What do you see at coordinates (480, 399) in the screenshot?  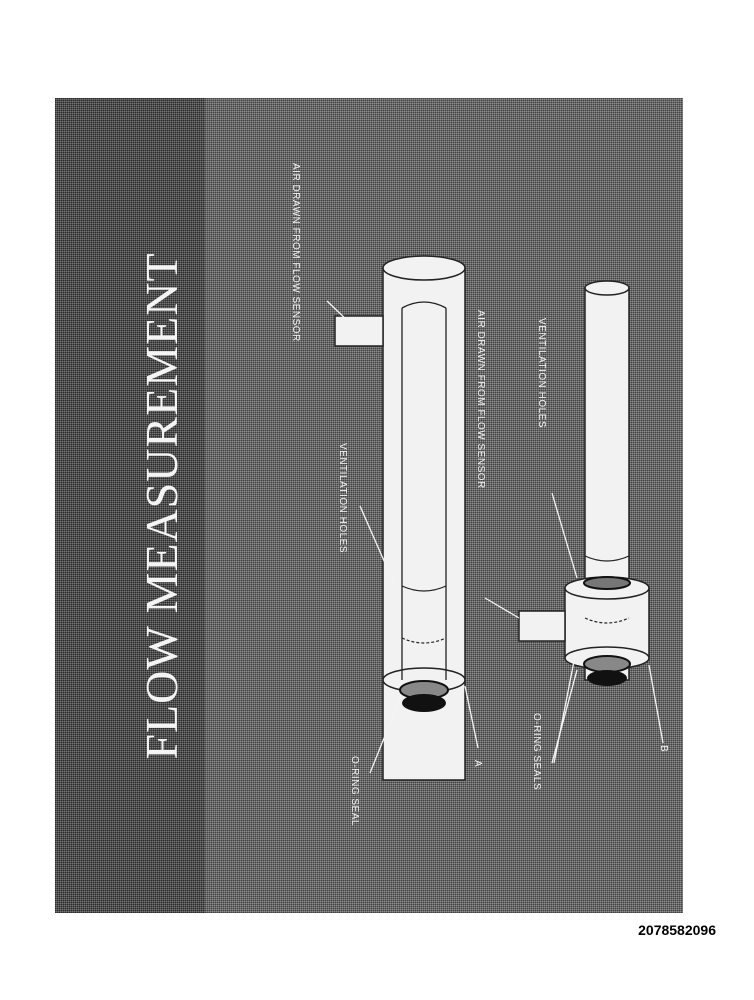 I see `label-air-drawn-b: AIR DRAWN FROM FLOW SENSOR` at bounding box center [480, 399].